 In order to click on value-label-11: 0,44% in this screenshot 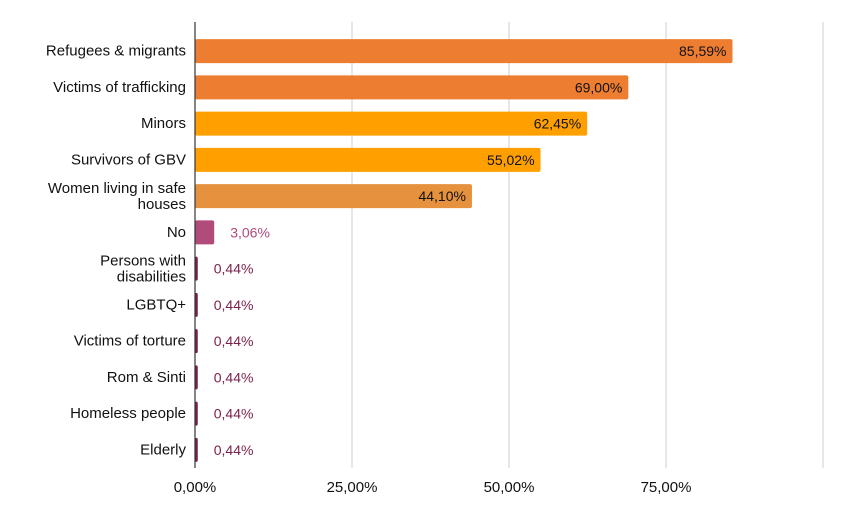, I will do `click(234, 450)`.